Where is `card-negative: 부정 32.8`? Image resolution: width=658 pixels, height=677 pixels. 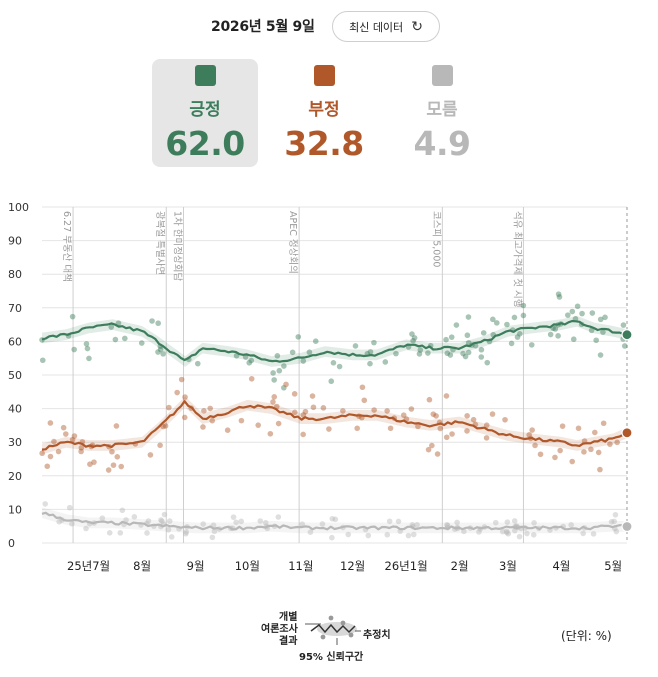
card-negative: 부정 32.8 is located at coordinates (324, 113).